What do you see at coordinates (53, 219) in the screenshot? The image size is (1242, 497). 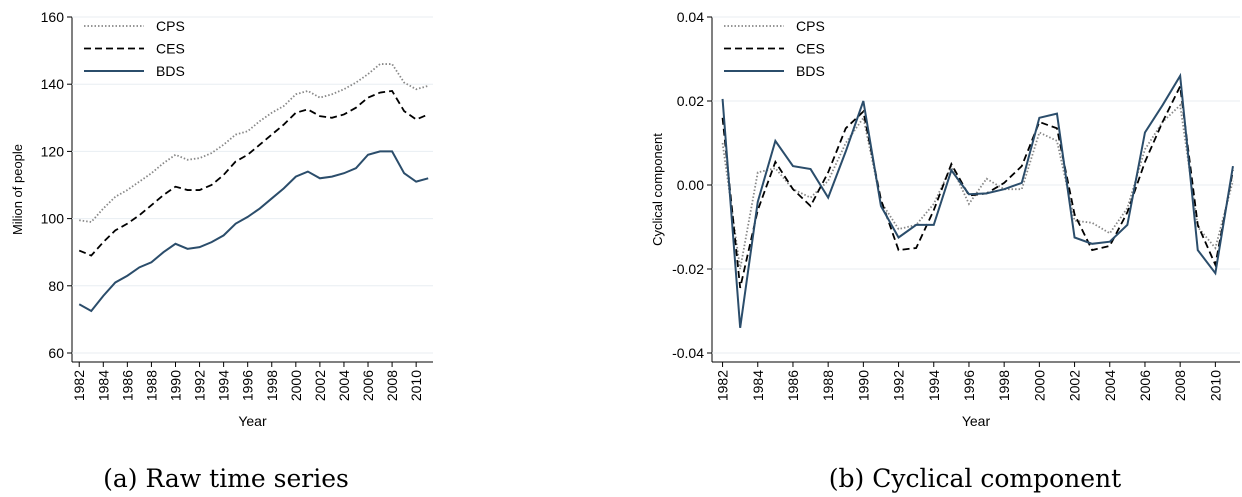 I see `y-tick-label: 100` at bounding box center [53, 219].